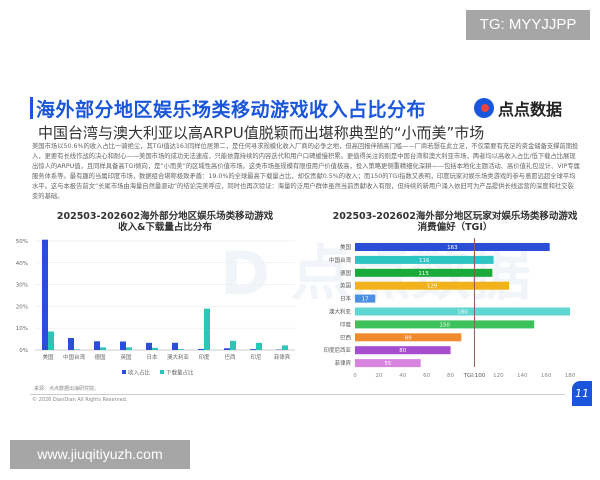 This screenshot has width=600, height=480. I want to click on y-category-label: 印度尼西亚, so click(337, 350).